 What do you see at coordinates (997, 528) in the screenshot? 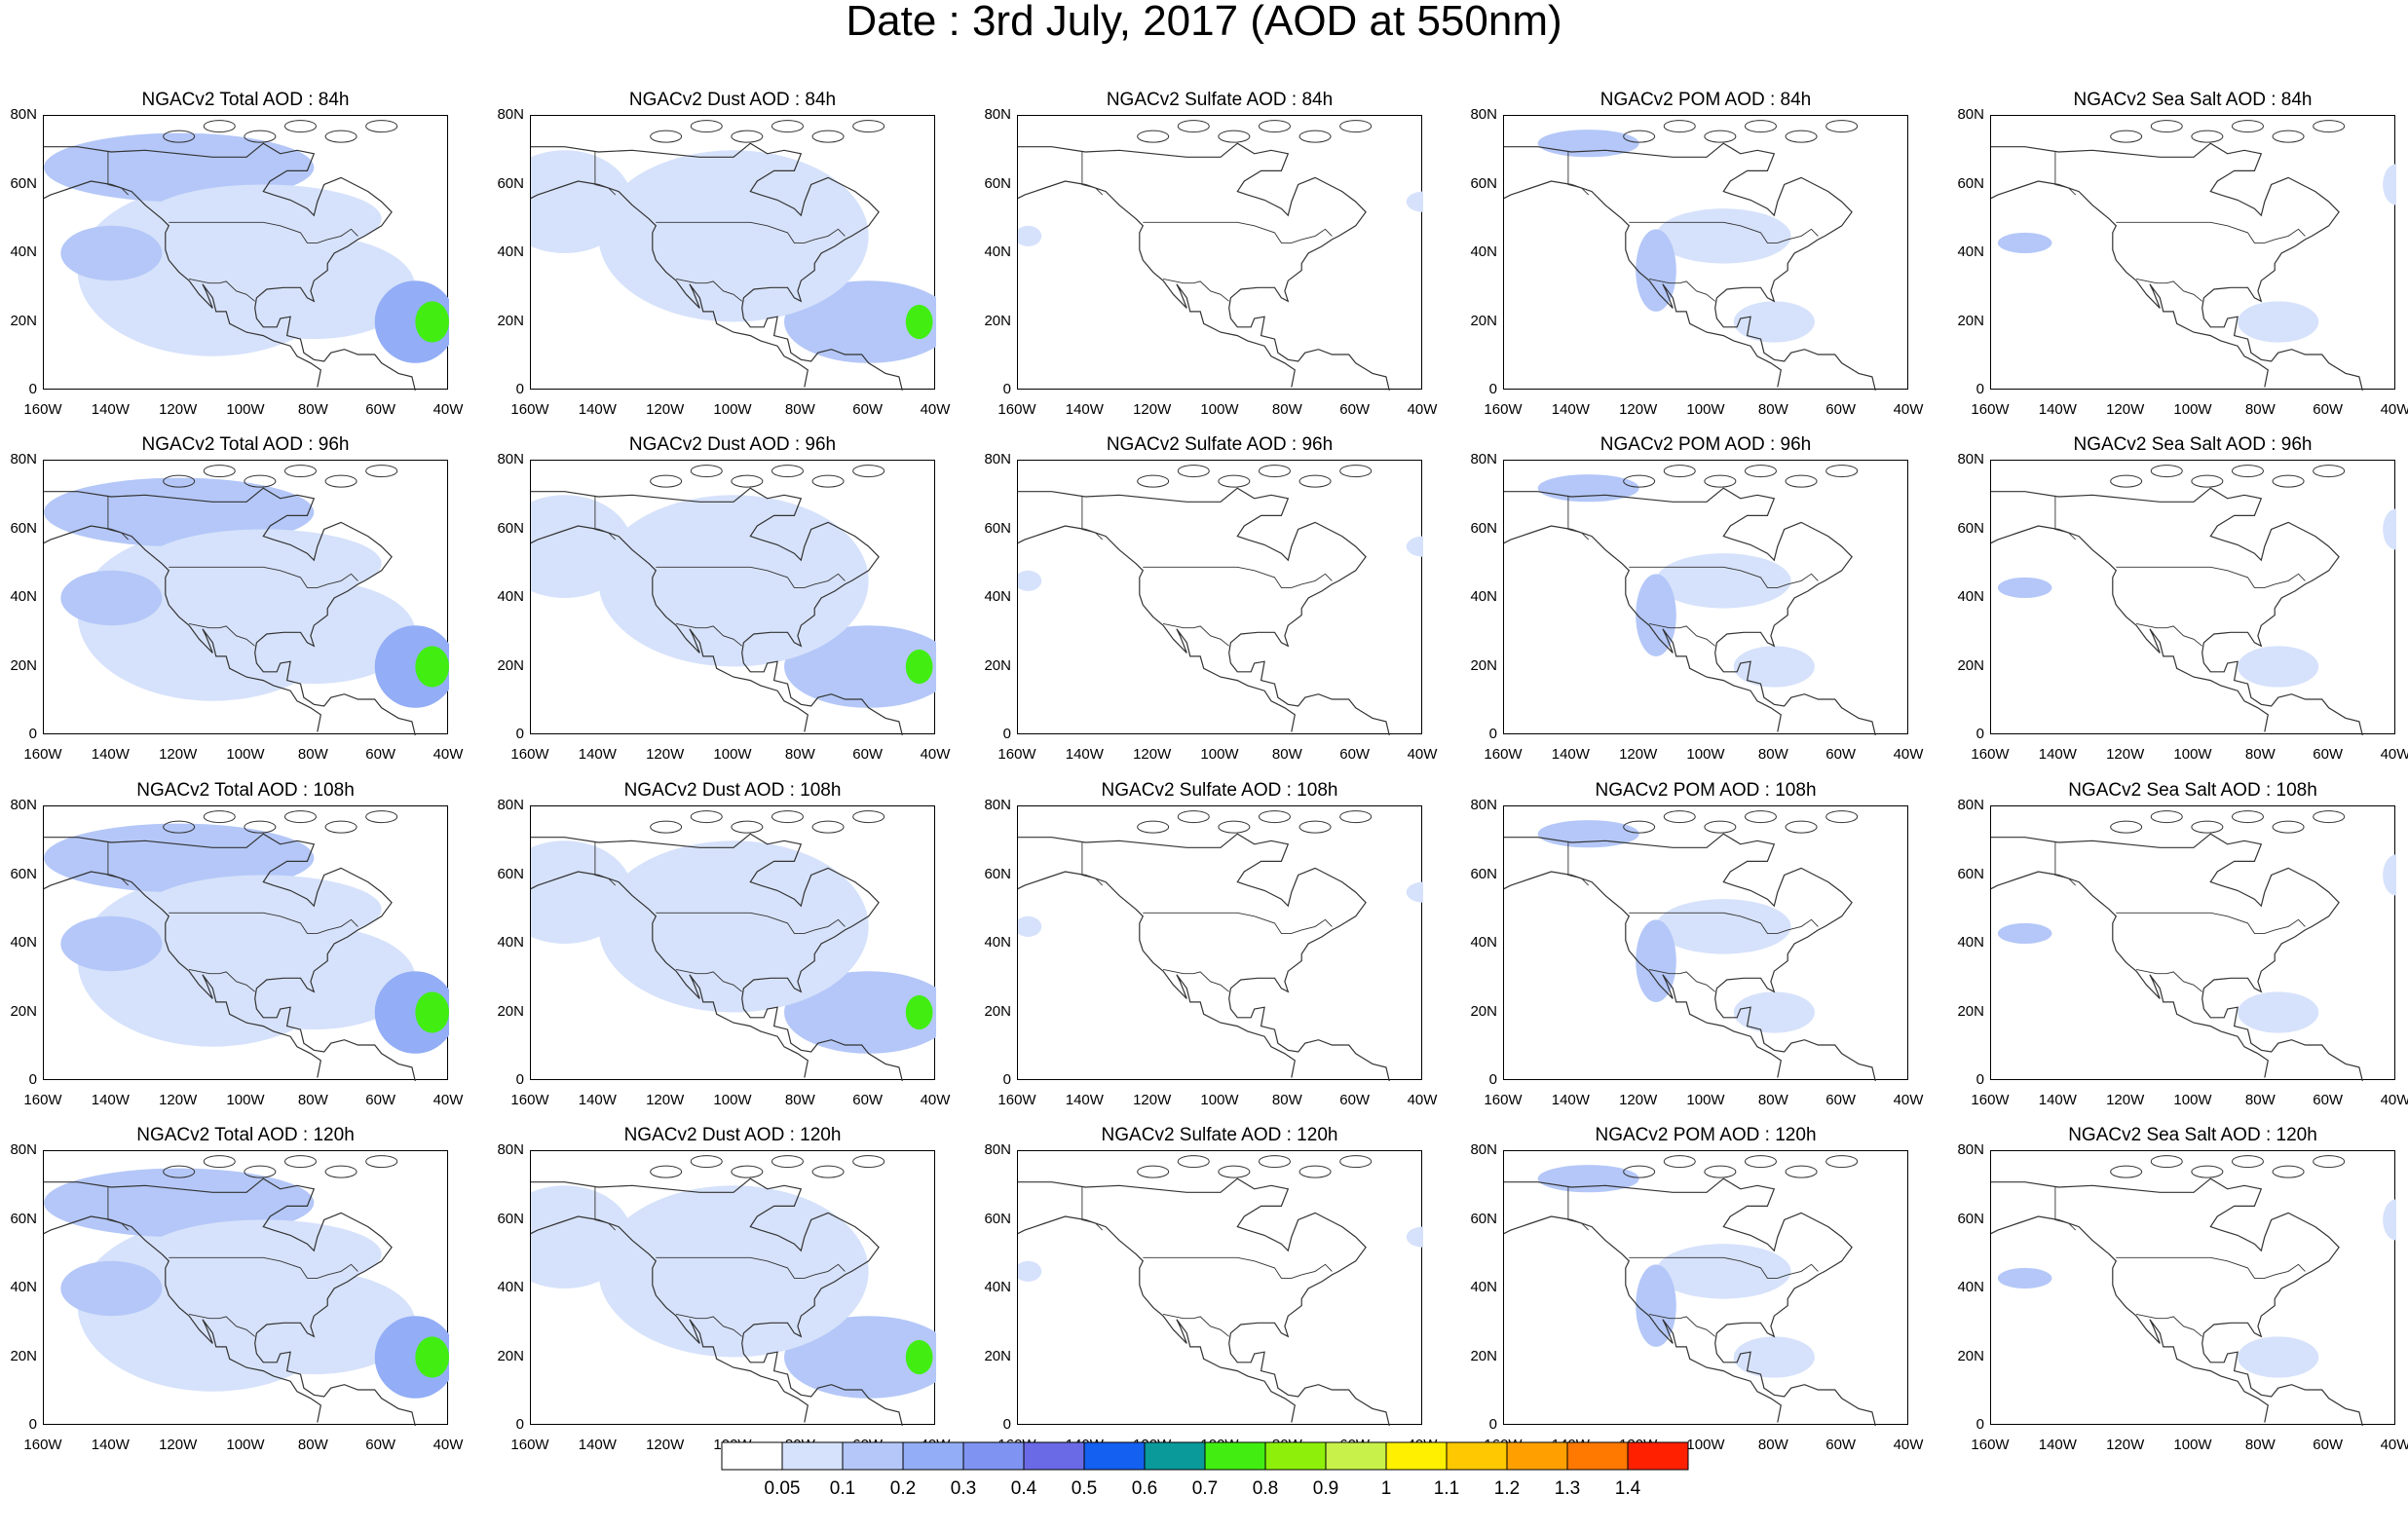
I see `lat-tick-label: 60N` at bounding box center [997, 528].